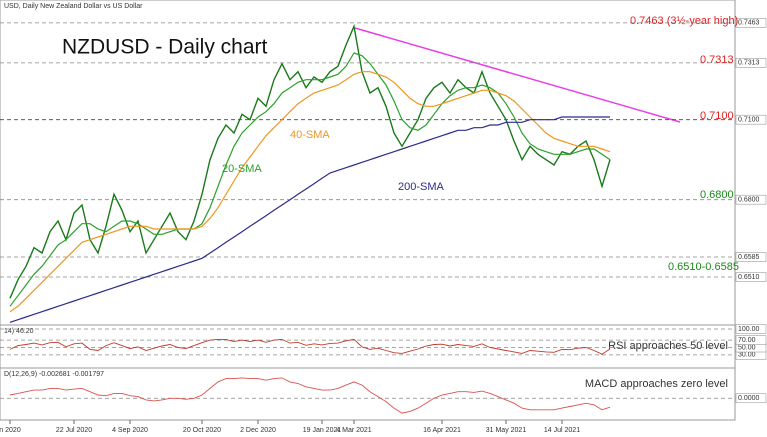 The height and width of the screenshot is (437, 767). What do you see at coordinates (703, 267) in the screenshot?
I see `annotation: 0.6510-0.6585` at bounding box center [703, 267].